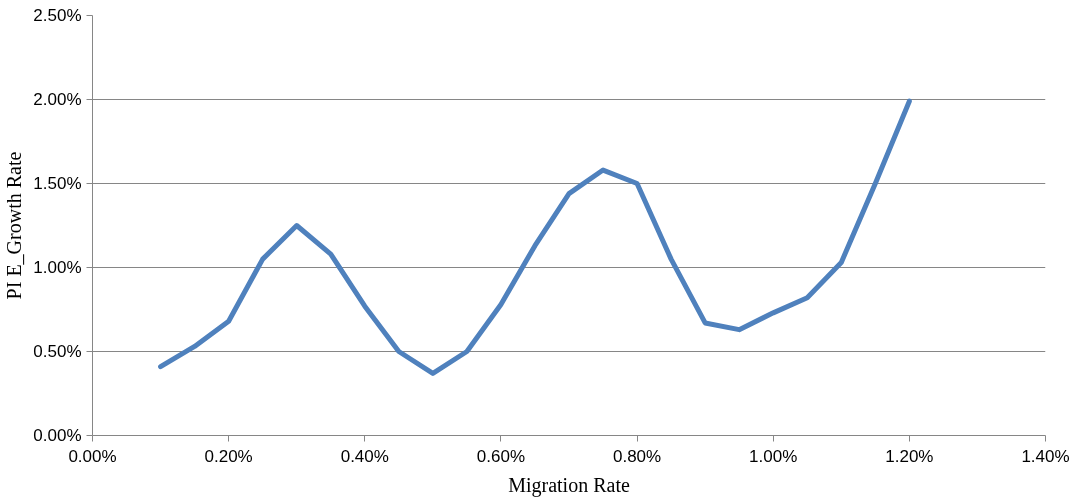  Describe the element at coordinates (1045, 456) in the screenshot. I see `x-tick-label: 1.40%` at that location.